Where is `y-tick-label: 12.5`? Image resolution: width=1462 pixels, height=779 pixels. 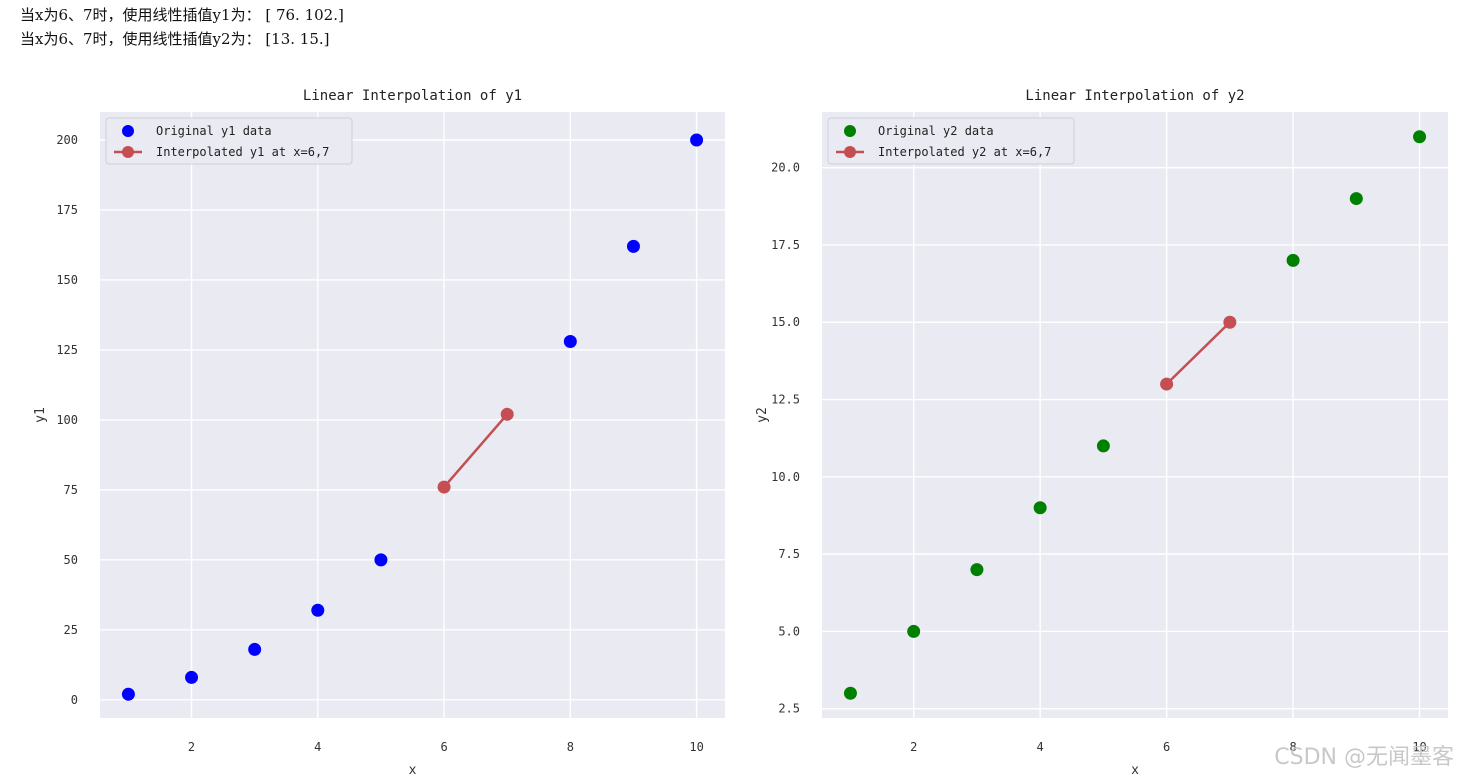
y-tick-label: 12.5 is located at coordinates (785, 400).